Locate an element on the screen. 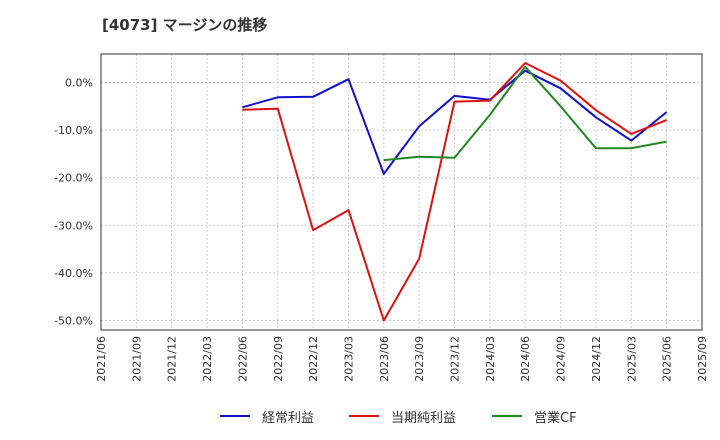 This screenshot has width=720, height=440. legend-item-0: 経常利益 is located at coordinates (267, 416).